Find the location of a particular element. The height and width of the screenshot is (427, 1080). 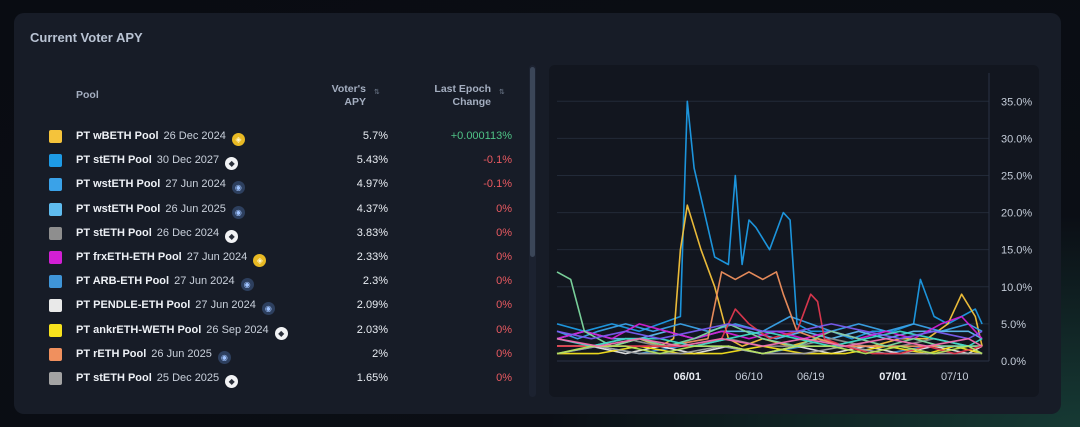

x-tick-label: 07/01 is located at coordinates (893, 377).